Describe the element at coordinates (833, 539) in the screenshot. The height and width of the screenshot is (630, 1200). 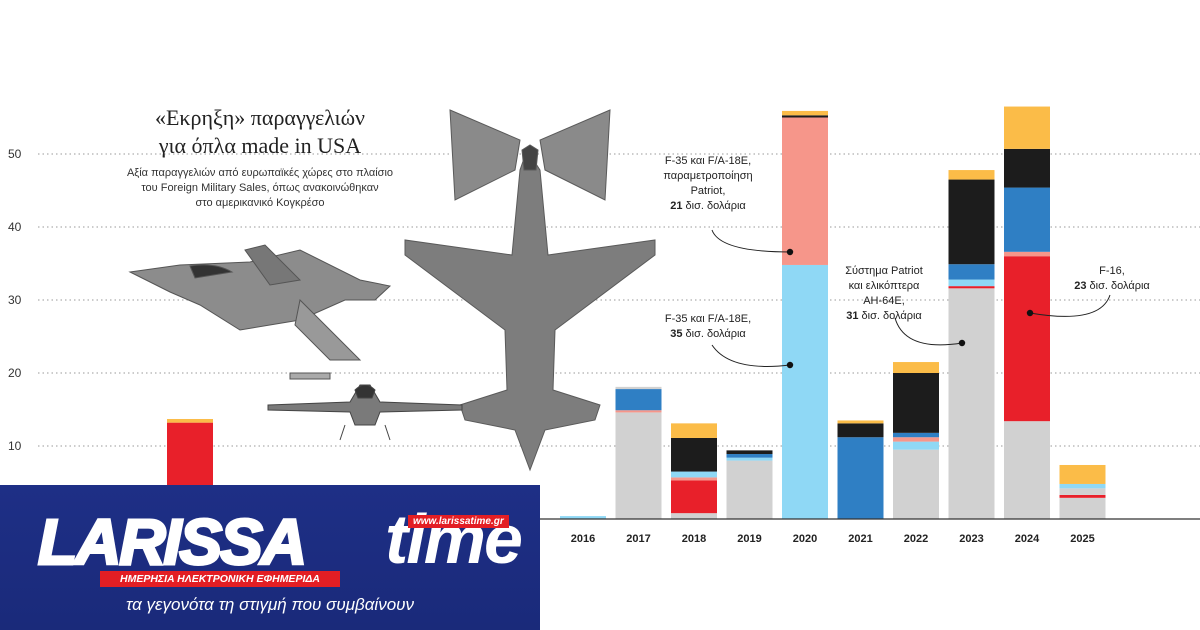
I see `x-tick-labels: 2016 2017 2018 2019 2020 2021 2022 2023 2024 2025` at that location.